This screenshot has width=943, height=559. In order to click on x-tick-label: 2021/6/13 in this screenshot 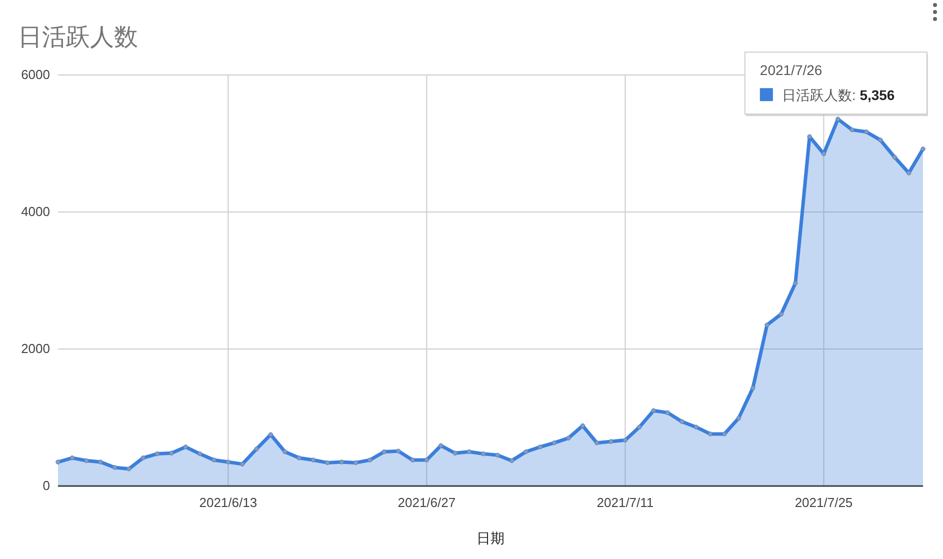, I will do `click(228, 502)`.